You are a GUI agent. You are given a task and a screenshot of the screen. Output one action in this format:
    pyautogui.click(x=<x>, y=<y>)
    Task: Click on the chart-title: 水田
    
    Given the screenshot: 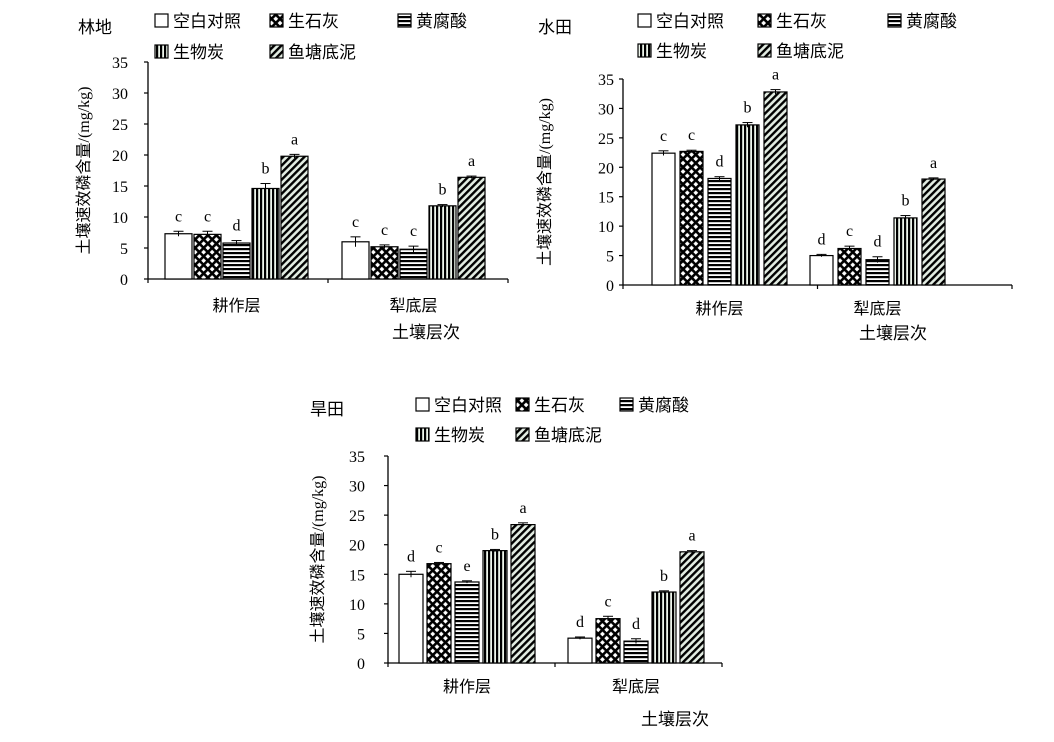 What is the action you would take?
    pyautogui.click(x=555, y=27)
    